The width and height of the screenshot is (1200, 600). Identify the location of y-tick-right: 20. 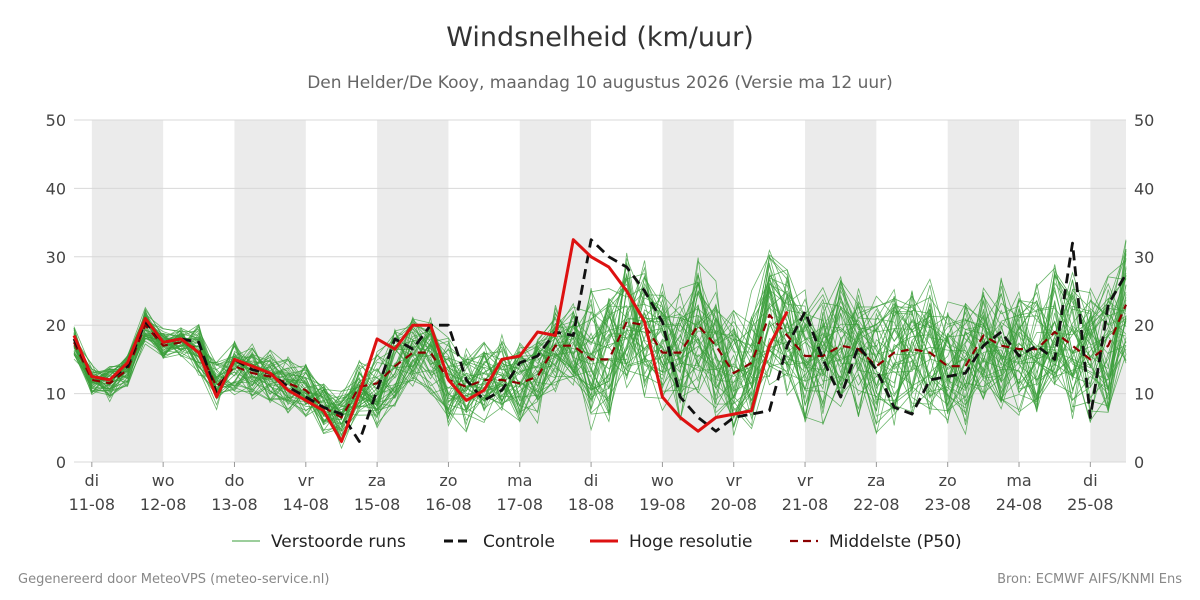
(1144, 325).